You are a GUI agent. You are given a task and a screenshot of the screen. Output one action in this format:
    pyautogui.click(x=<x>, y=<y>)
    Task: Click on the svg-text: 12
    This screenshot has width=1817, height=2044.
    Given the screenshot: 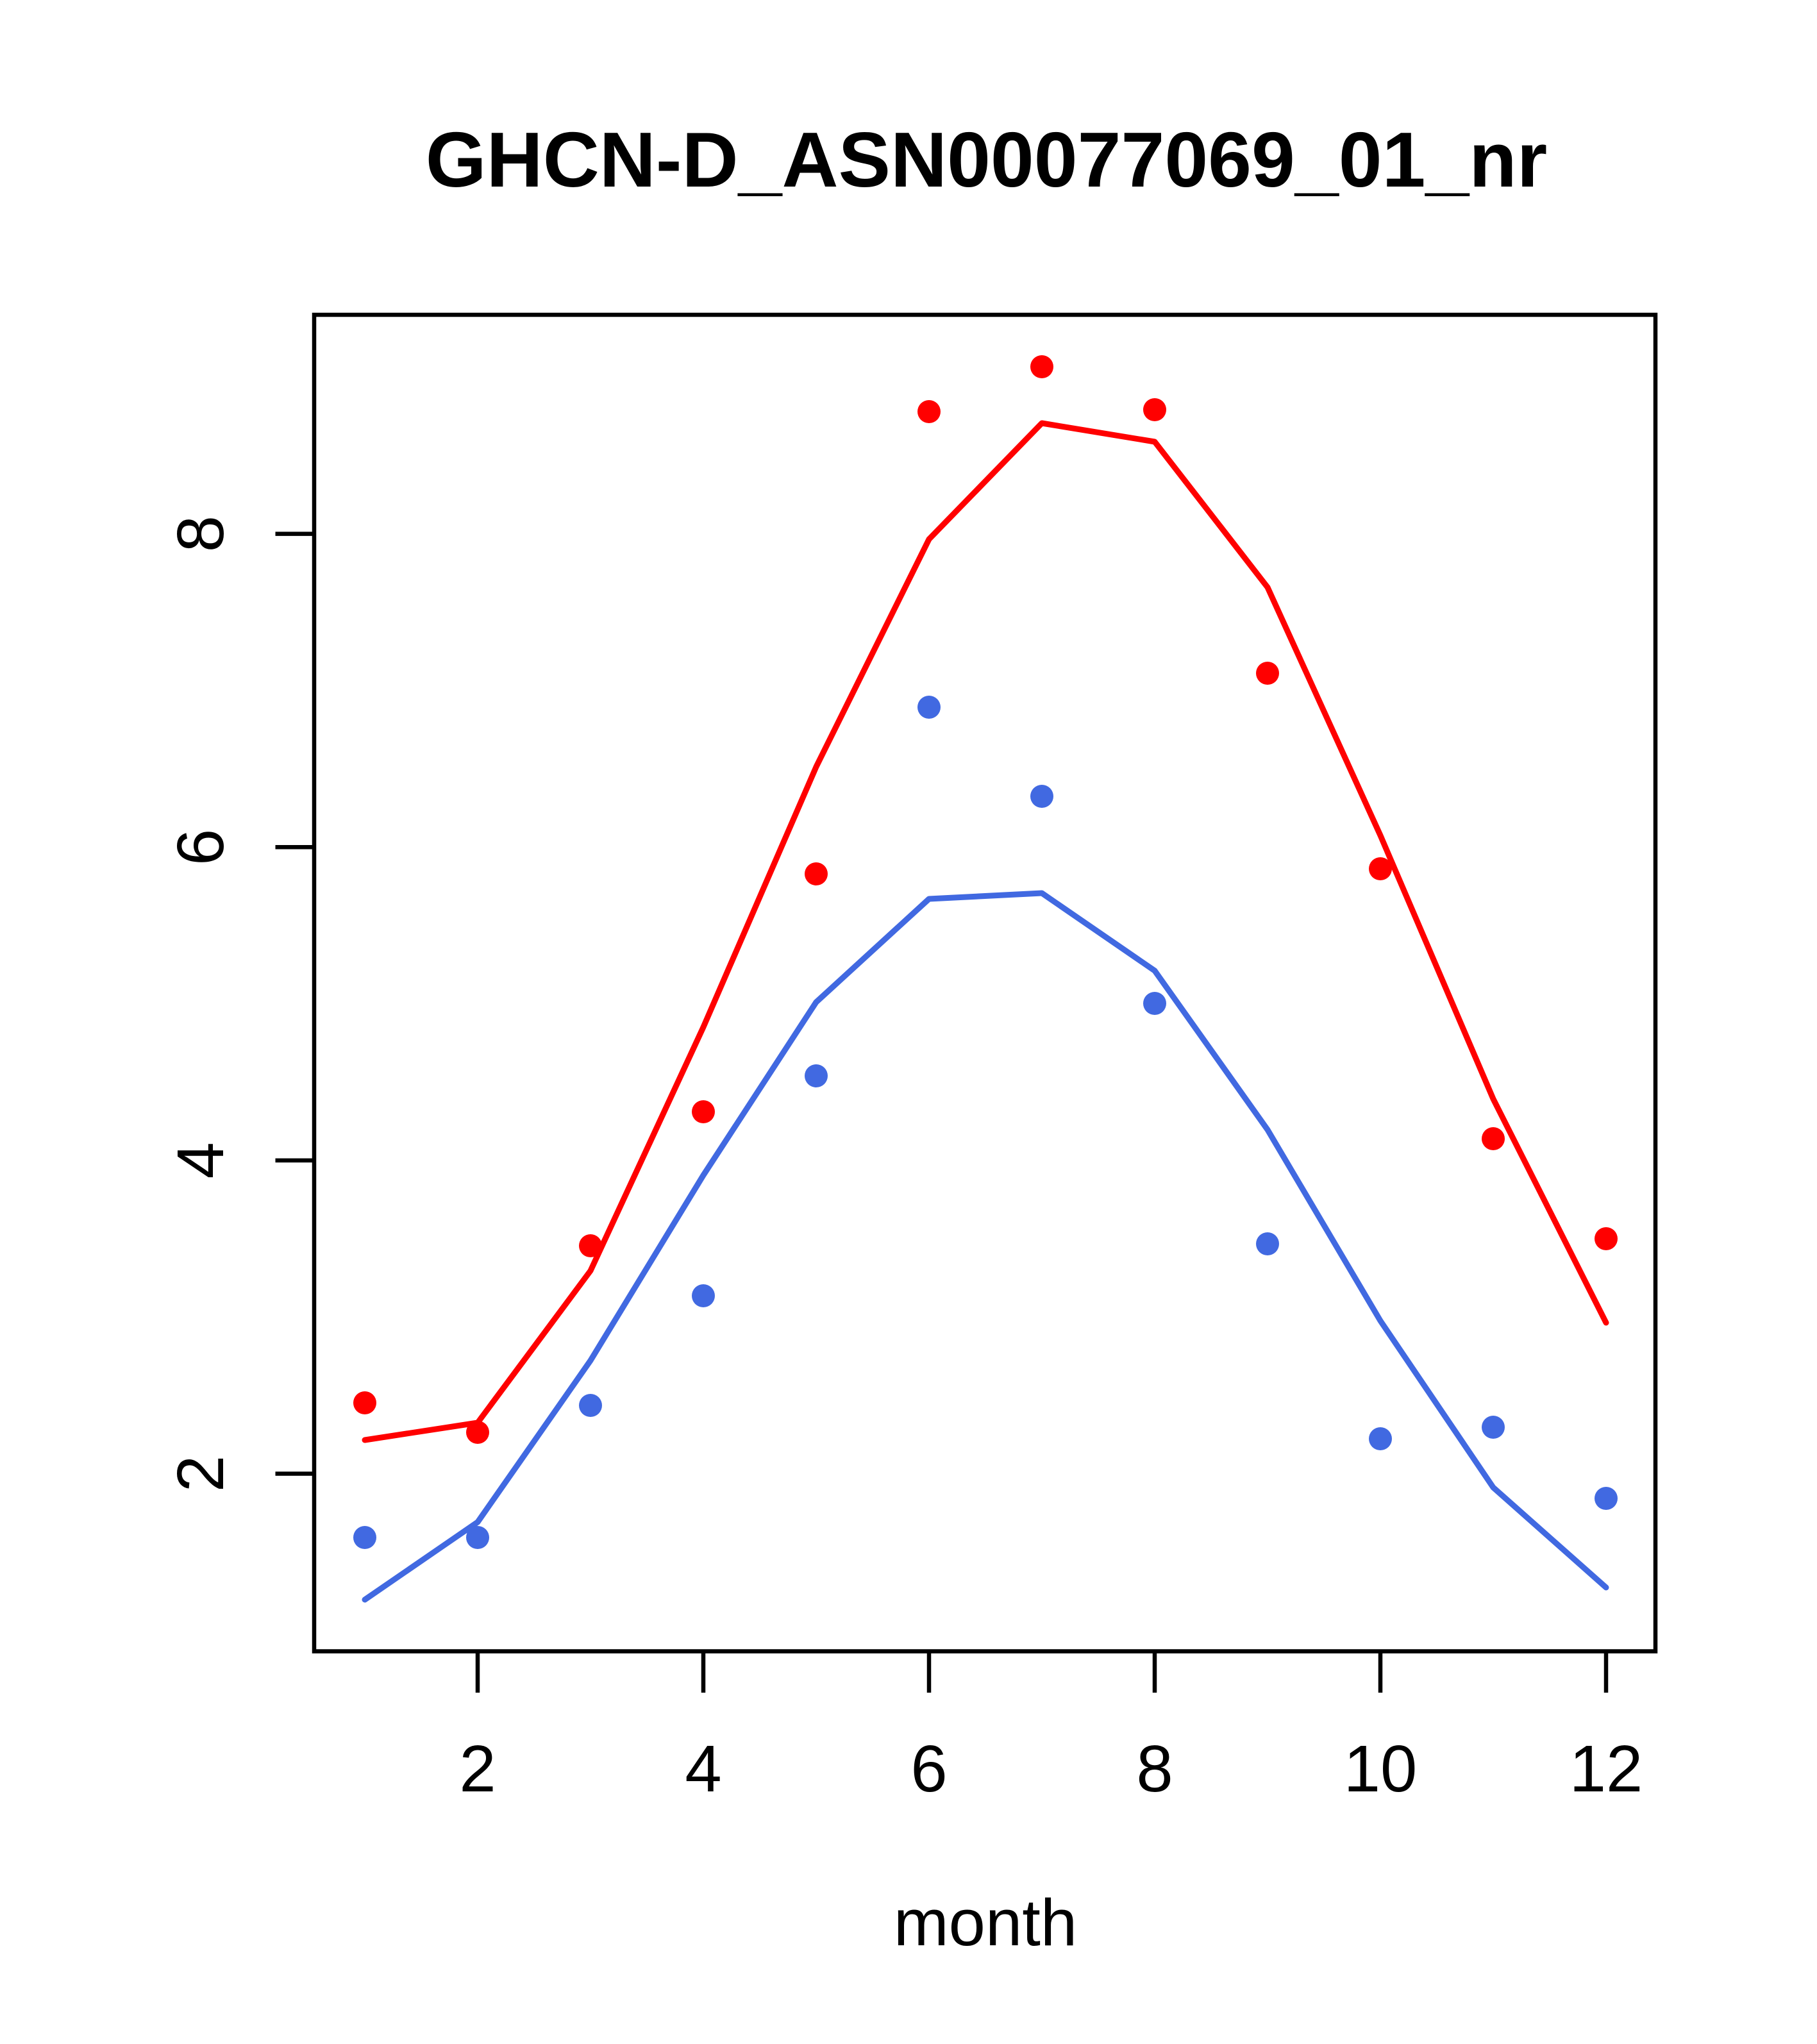 What is the action you would take?
    pyautogui.click(x=1607, y=1768)
    